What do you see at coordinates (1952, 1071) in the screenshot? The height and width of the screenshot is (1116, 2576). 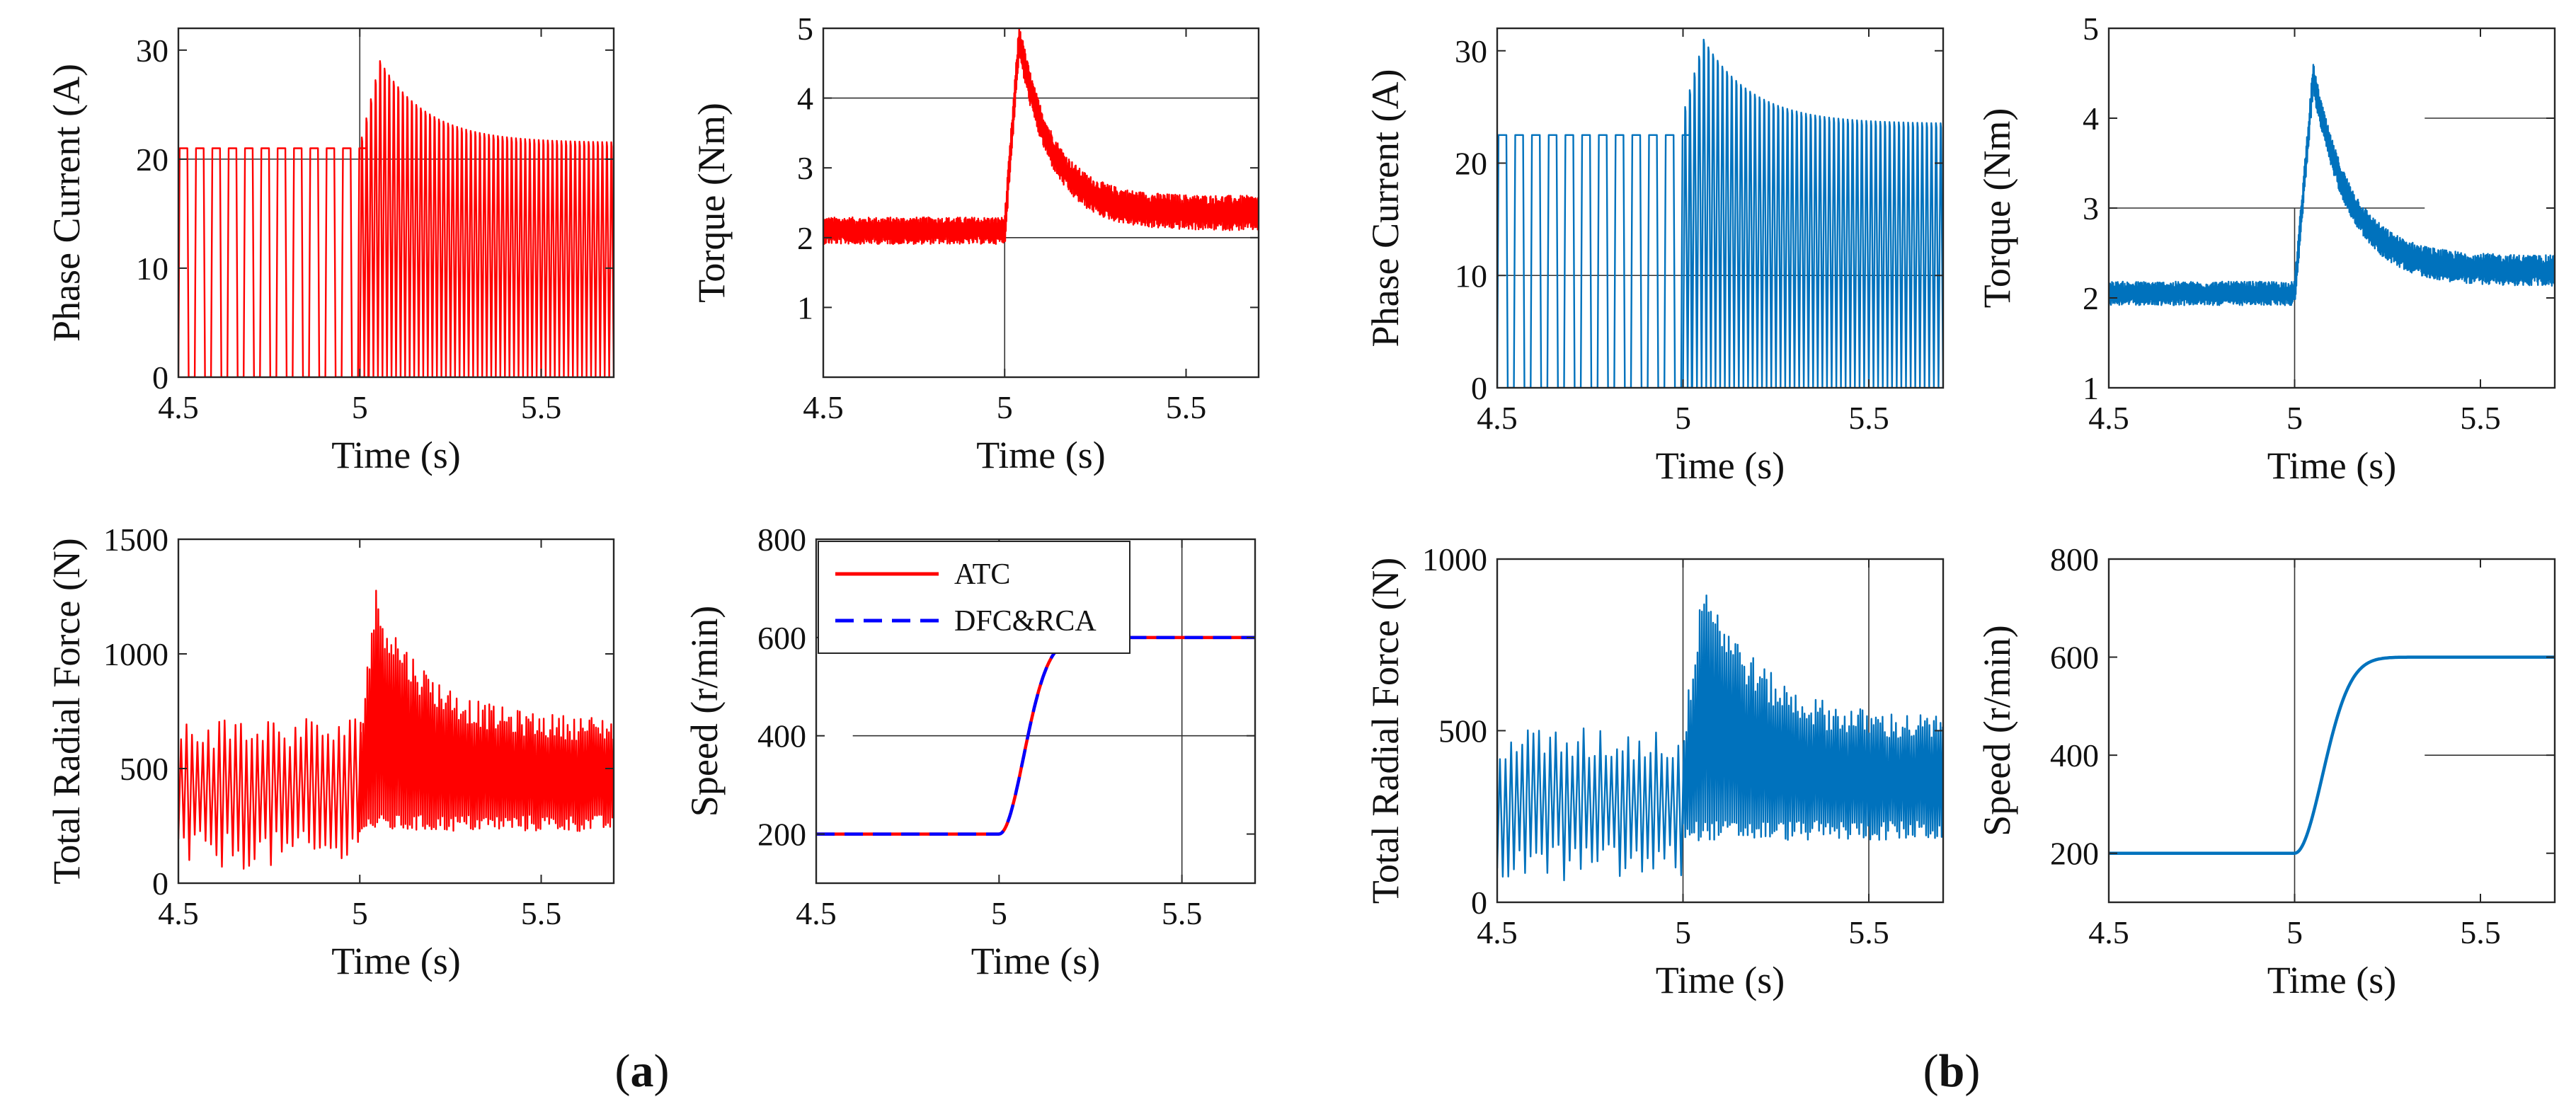 I see `panel-label-b: (b)` at bounding box center [1952, 1071].